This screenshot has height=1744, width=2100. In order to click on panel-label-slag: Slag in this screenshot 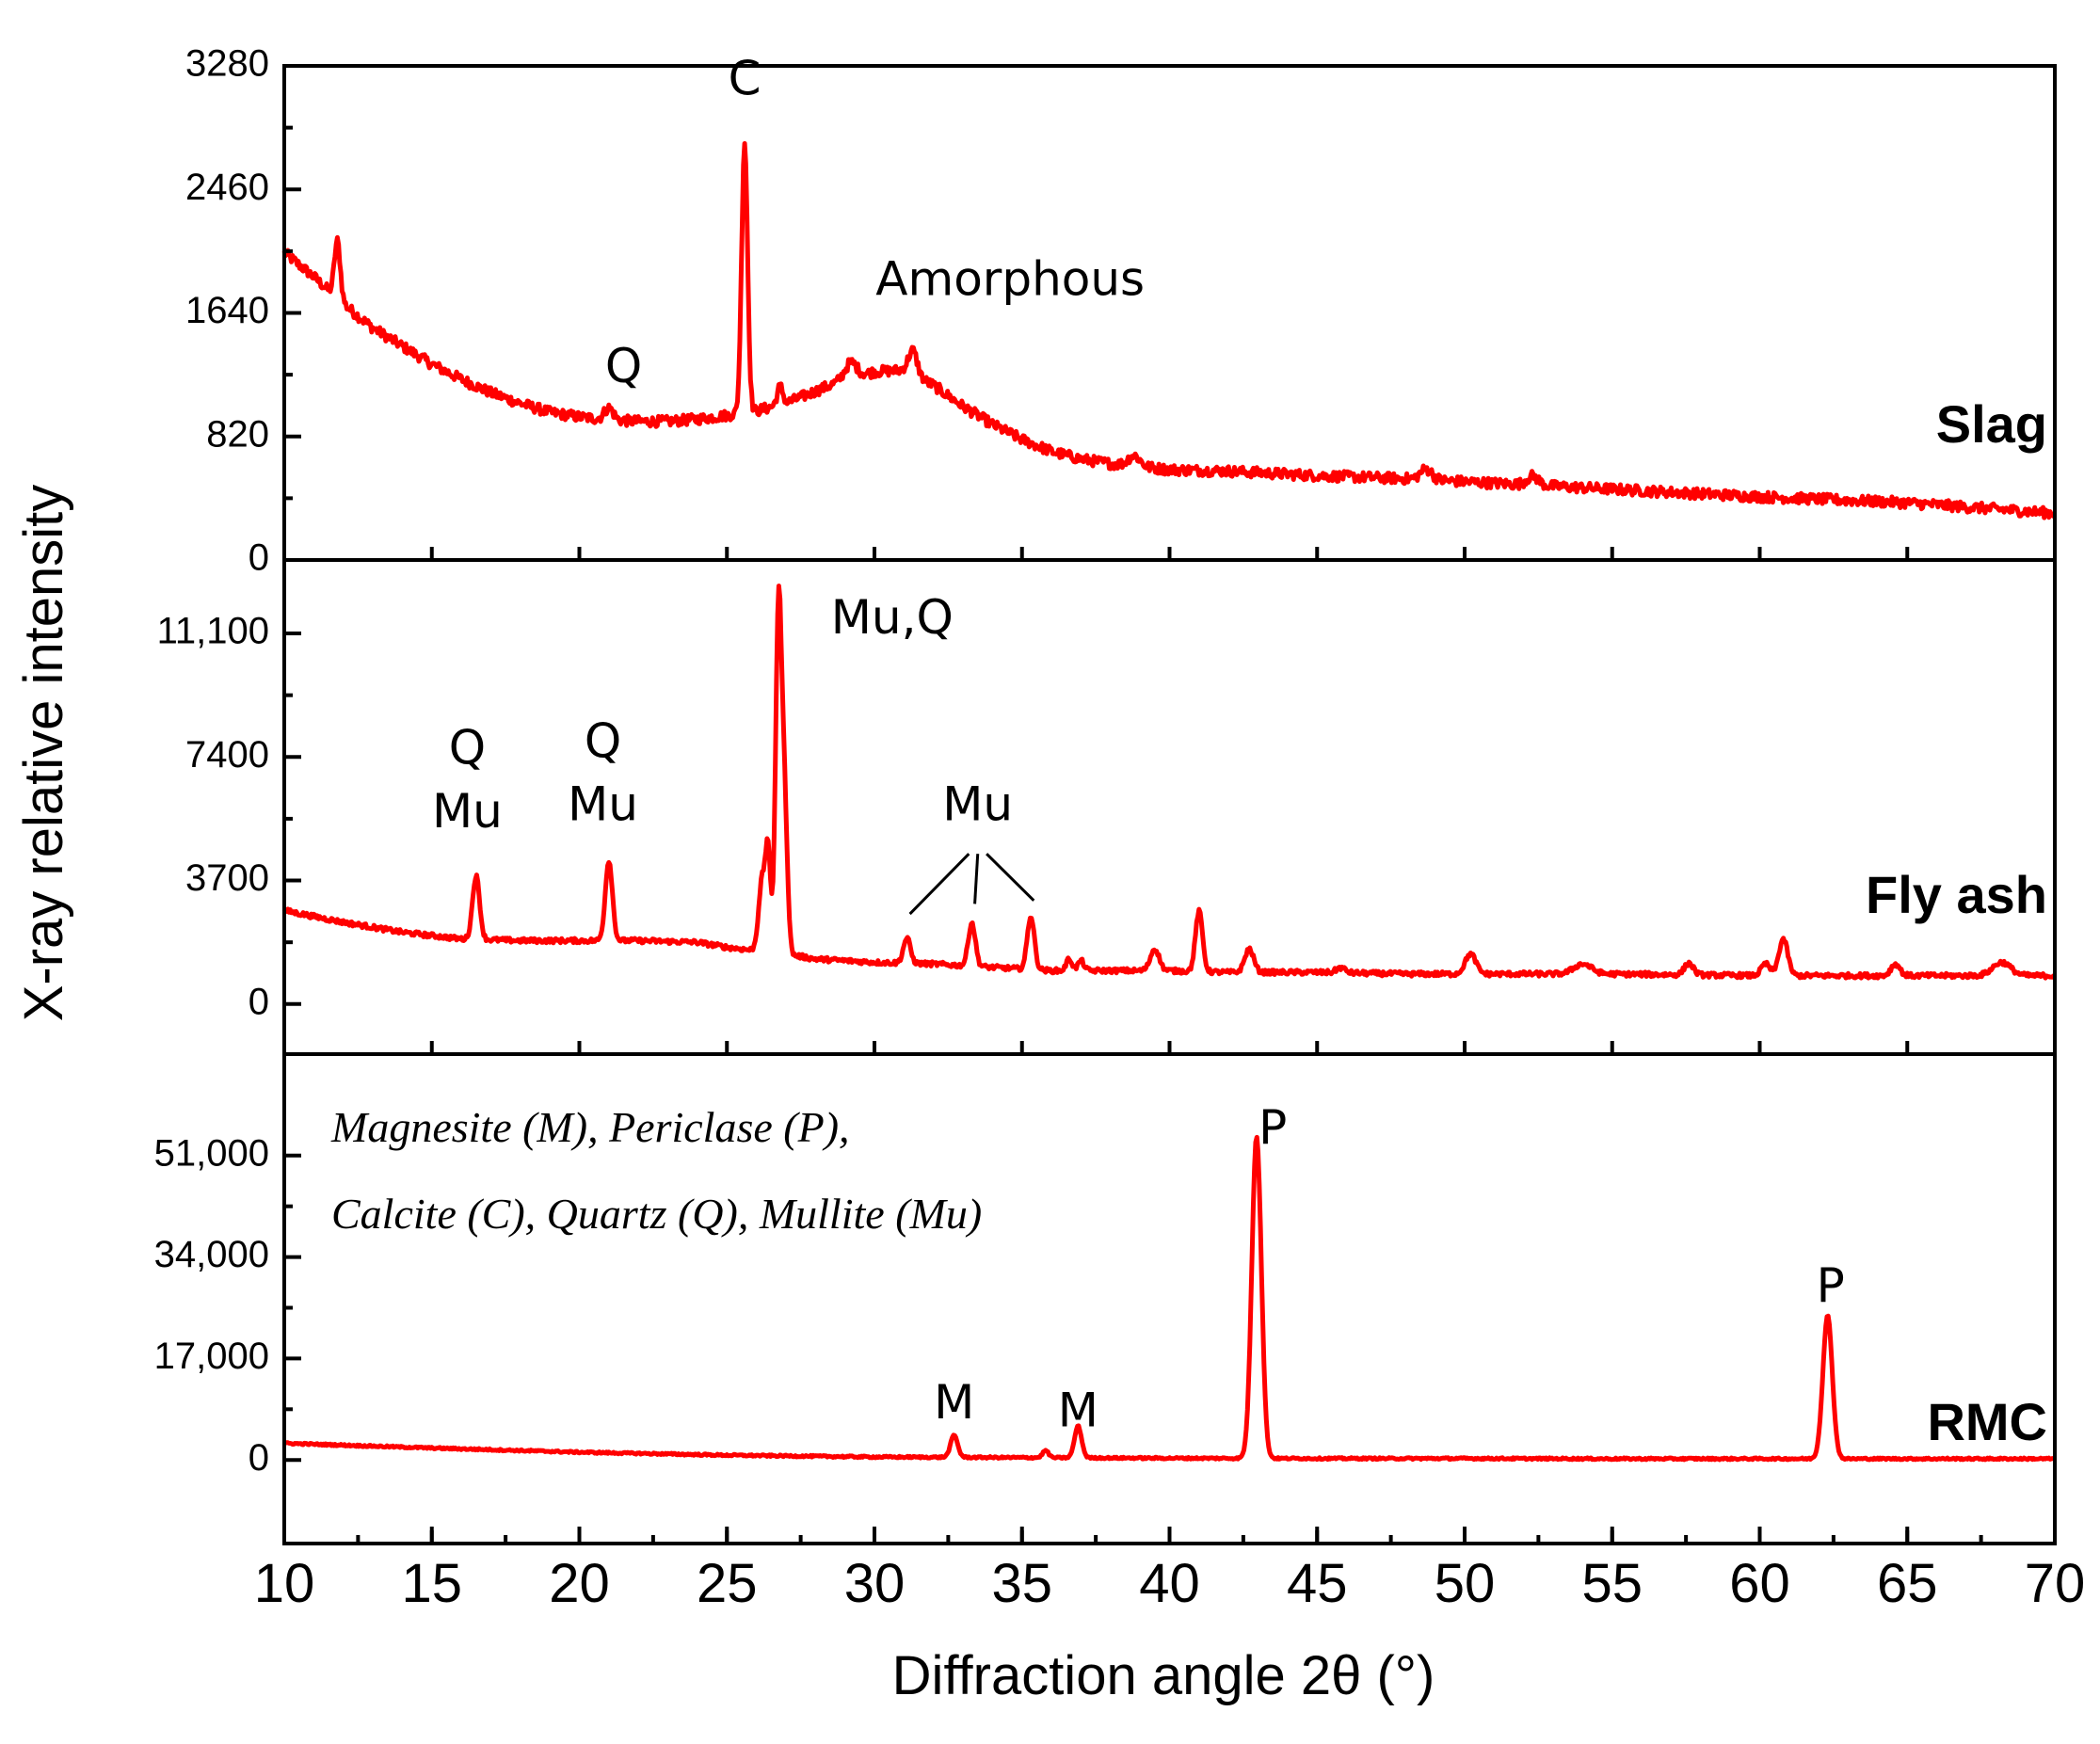, I will do `click(1991, 424)`.